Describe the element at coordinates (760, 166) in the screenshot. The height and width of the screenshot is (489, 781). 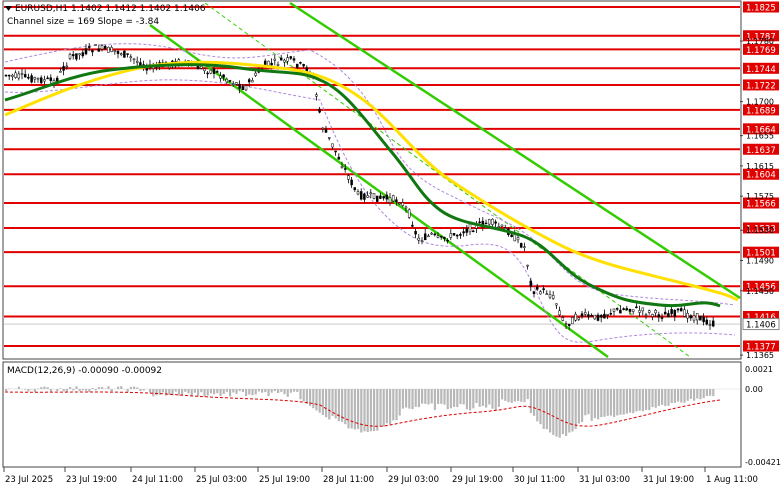
I see `price-tick-label: 1.1615` at that location.